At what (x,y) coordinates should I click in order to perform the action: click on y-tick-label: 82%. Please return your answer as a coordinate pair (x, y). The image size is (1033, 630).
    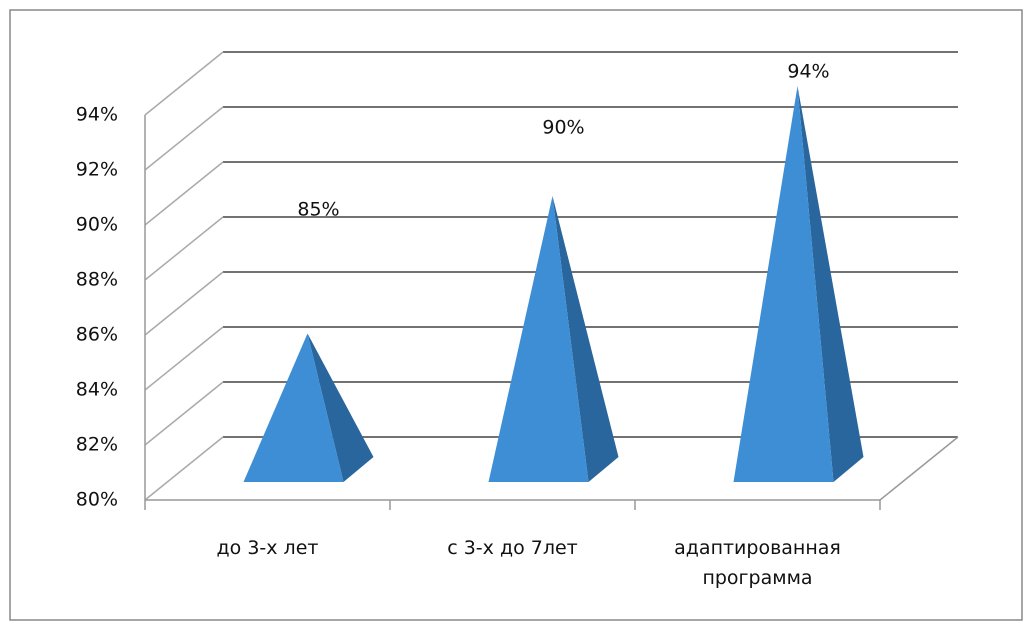
    Looking at the image, I should click on (97, 445).